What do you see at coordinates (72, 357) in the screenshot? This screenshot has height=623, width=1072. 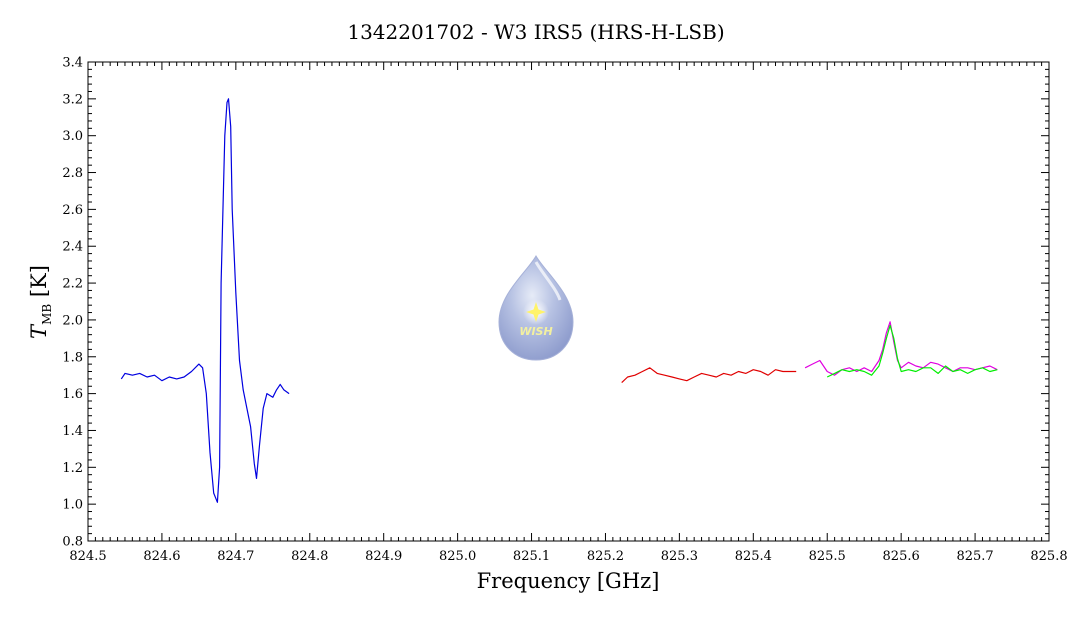 I see `y-tick-label: 1.8` at bounding box center [72, 357].